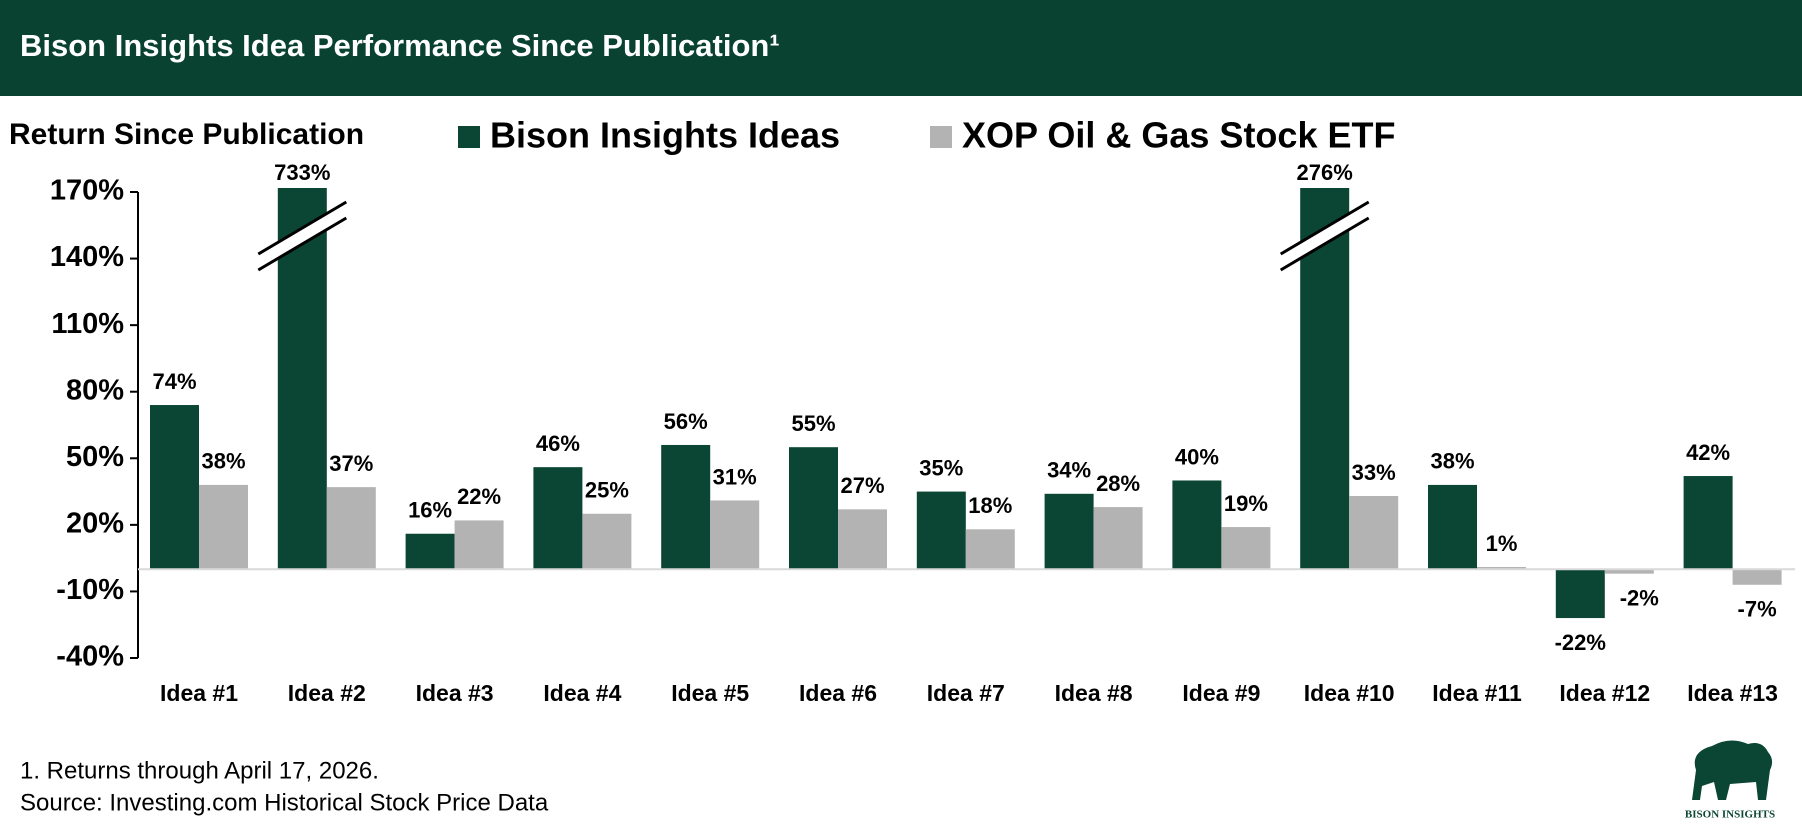 This screenshot has height=828, width=1802. What do you see at coordinates (1069, 470) in the screenshot?
I see `data-label: 34%` at bounding box center [1069, 470].